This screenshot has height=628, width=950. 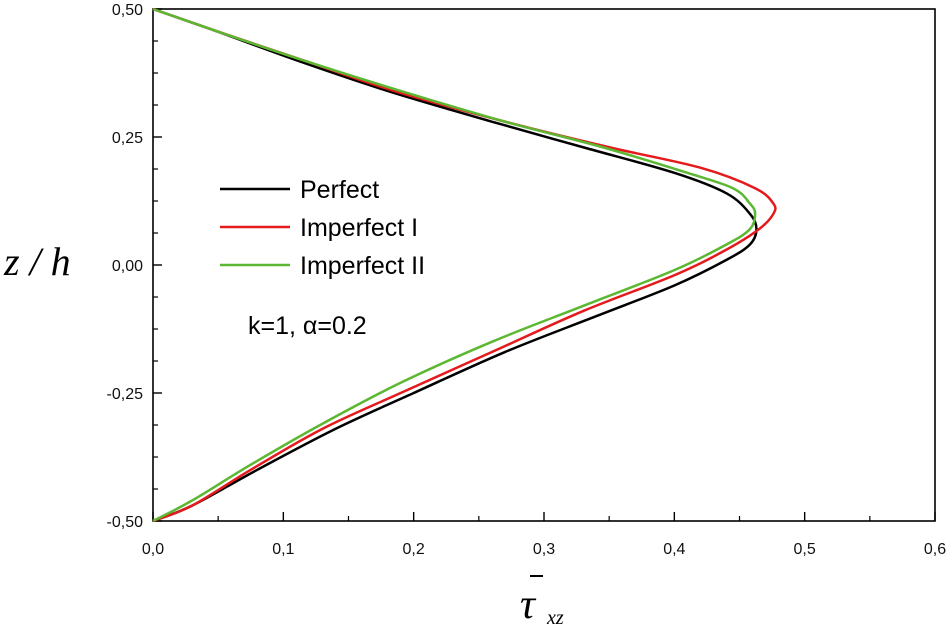 What do you see at coordinates (542, 601) in the screenshot?
I see `x-axis-label: τ xz` at bounding box center [542, 601].